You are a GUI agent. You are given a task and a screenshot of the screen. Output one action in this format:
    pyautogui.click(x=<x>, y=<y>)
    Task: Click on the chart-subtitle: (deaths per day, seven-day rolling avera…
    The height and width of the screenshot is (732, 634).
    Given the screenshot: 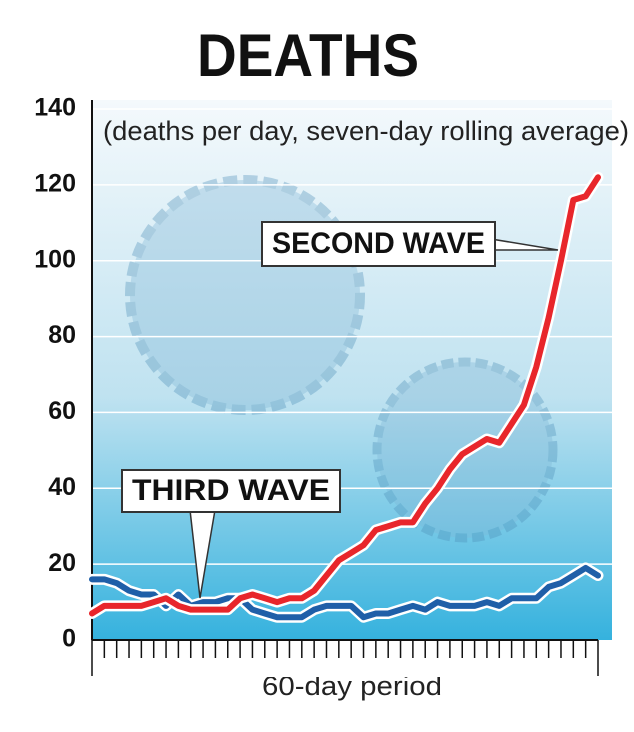 What is the action you would take?
    pyautogui.click(x=366, y=131)
    